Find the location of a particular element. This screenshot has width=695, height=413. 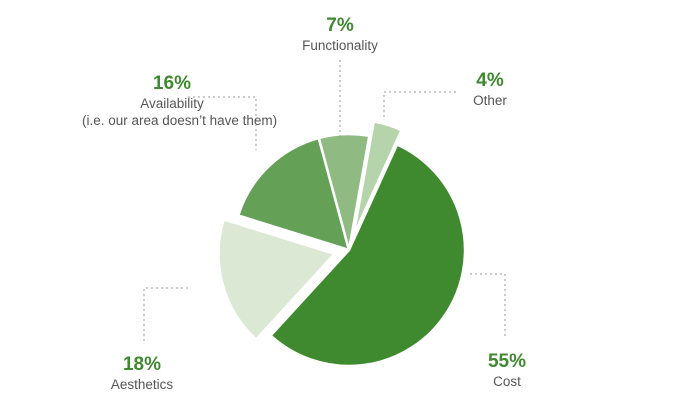

leader-line-aesthetics is located at coordinates (165, 314).